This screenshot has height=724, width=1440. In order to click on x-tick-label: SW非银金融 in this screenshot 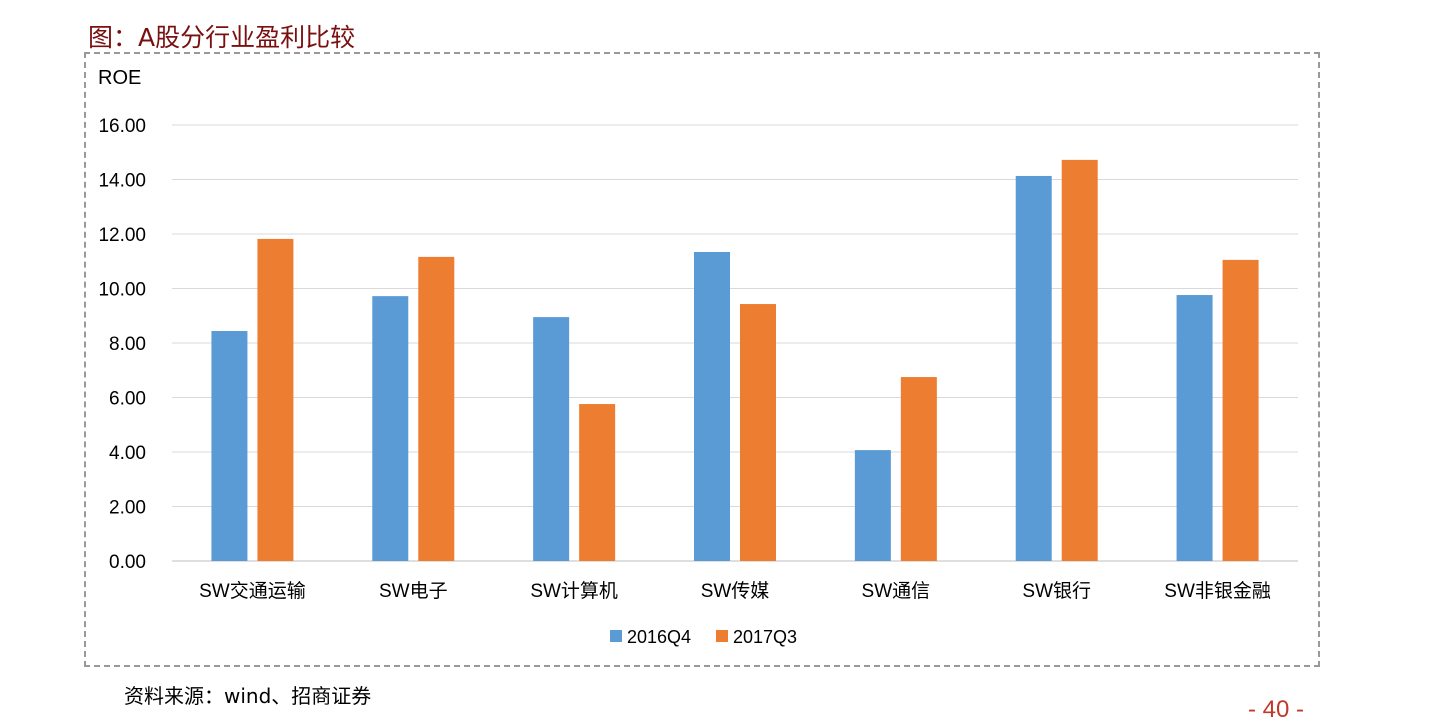, I will do `click(1217, 591)`.